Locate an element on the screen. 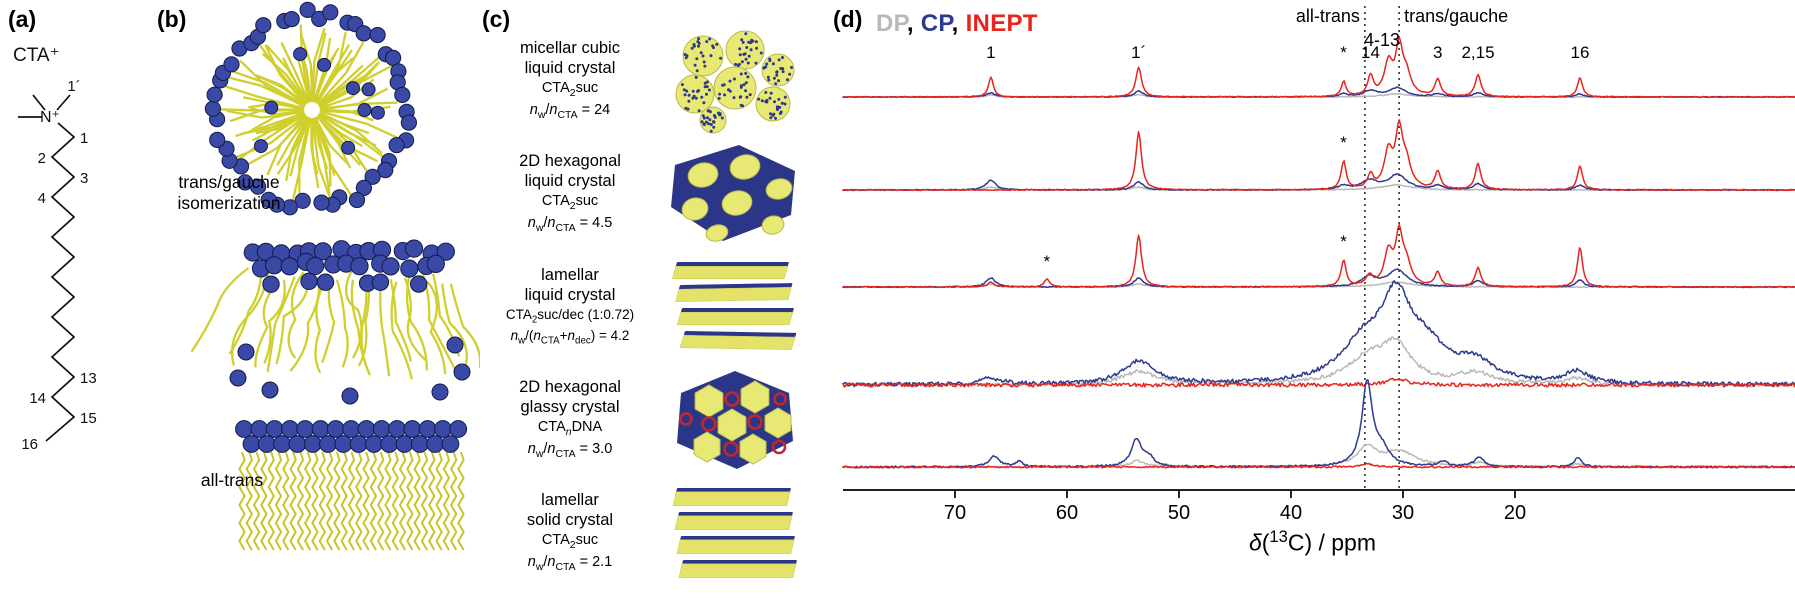  trace-cp-row4 is located at coordinates (1318, 334).